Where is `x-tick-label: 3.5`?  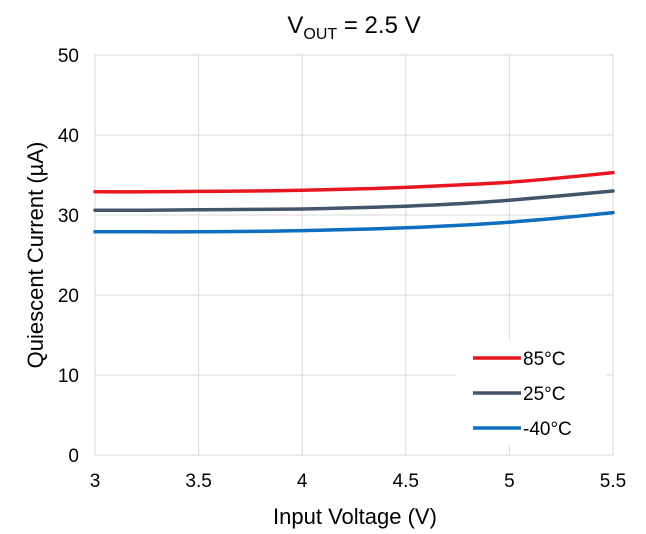
x-tick-label: 3.5 is located at coordinates (198, 481).